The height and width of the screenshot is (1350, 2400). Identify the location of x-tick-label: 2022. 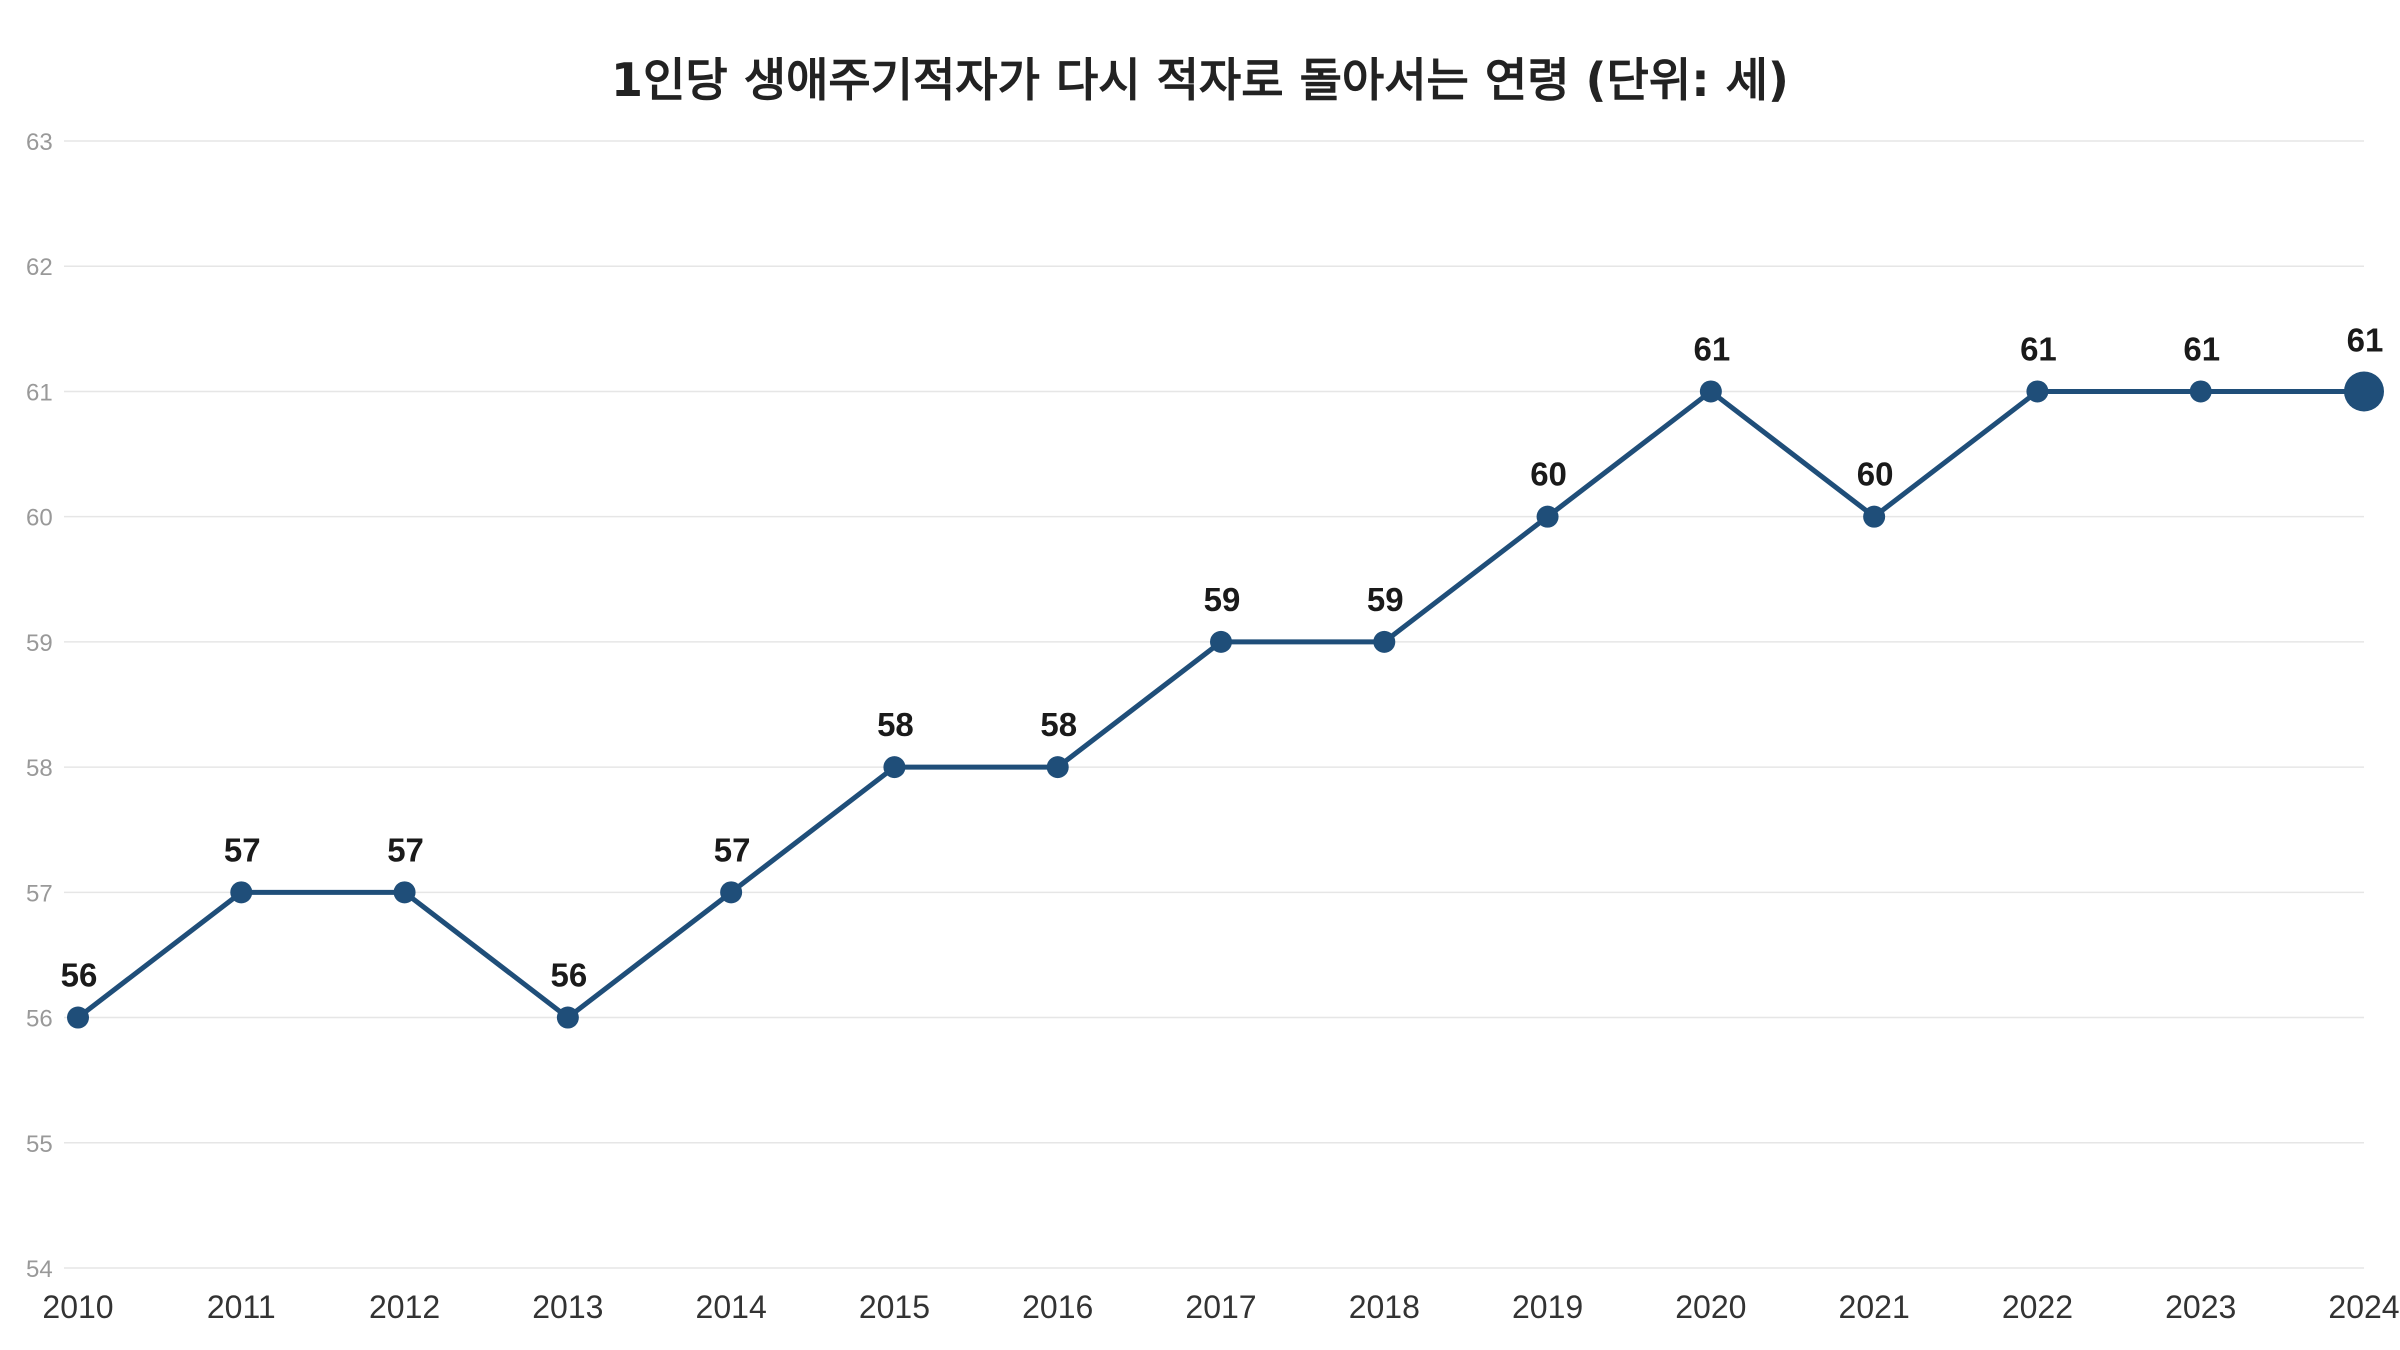
(2037, 1307).